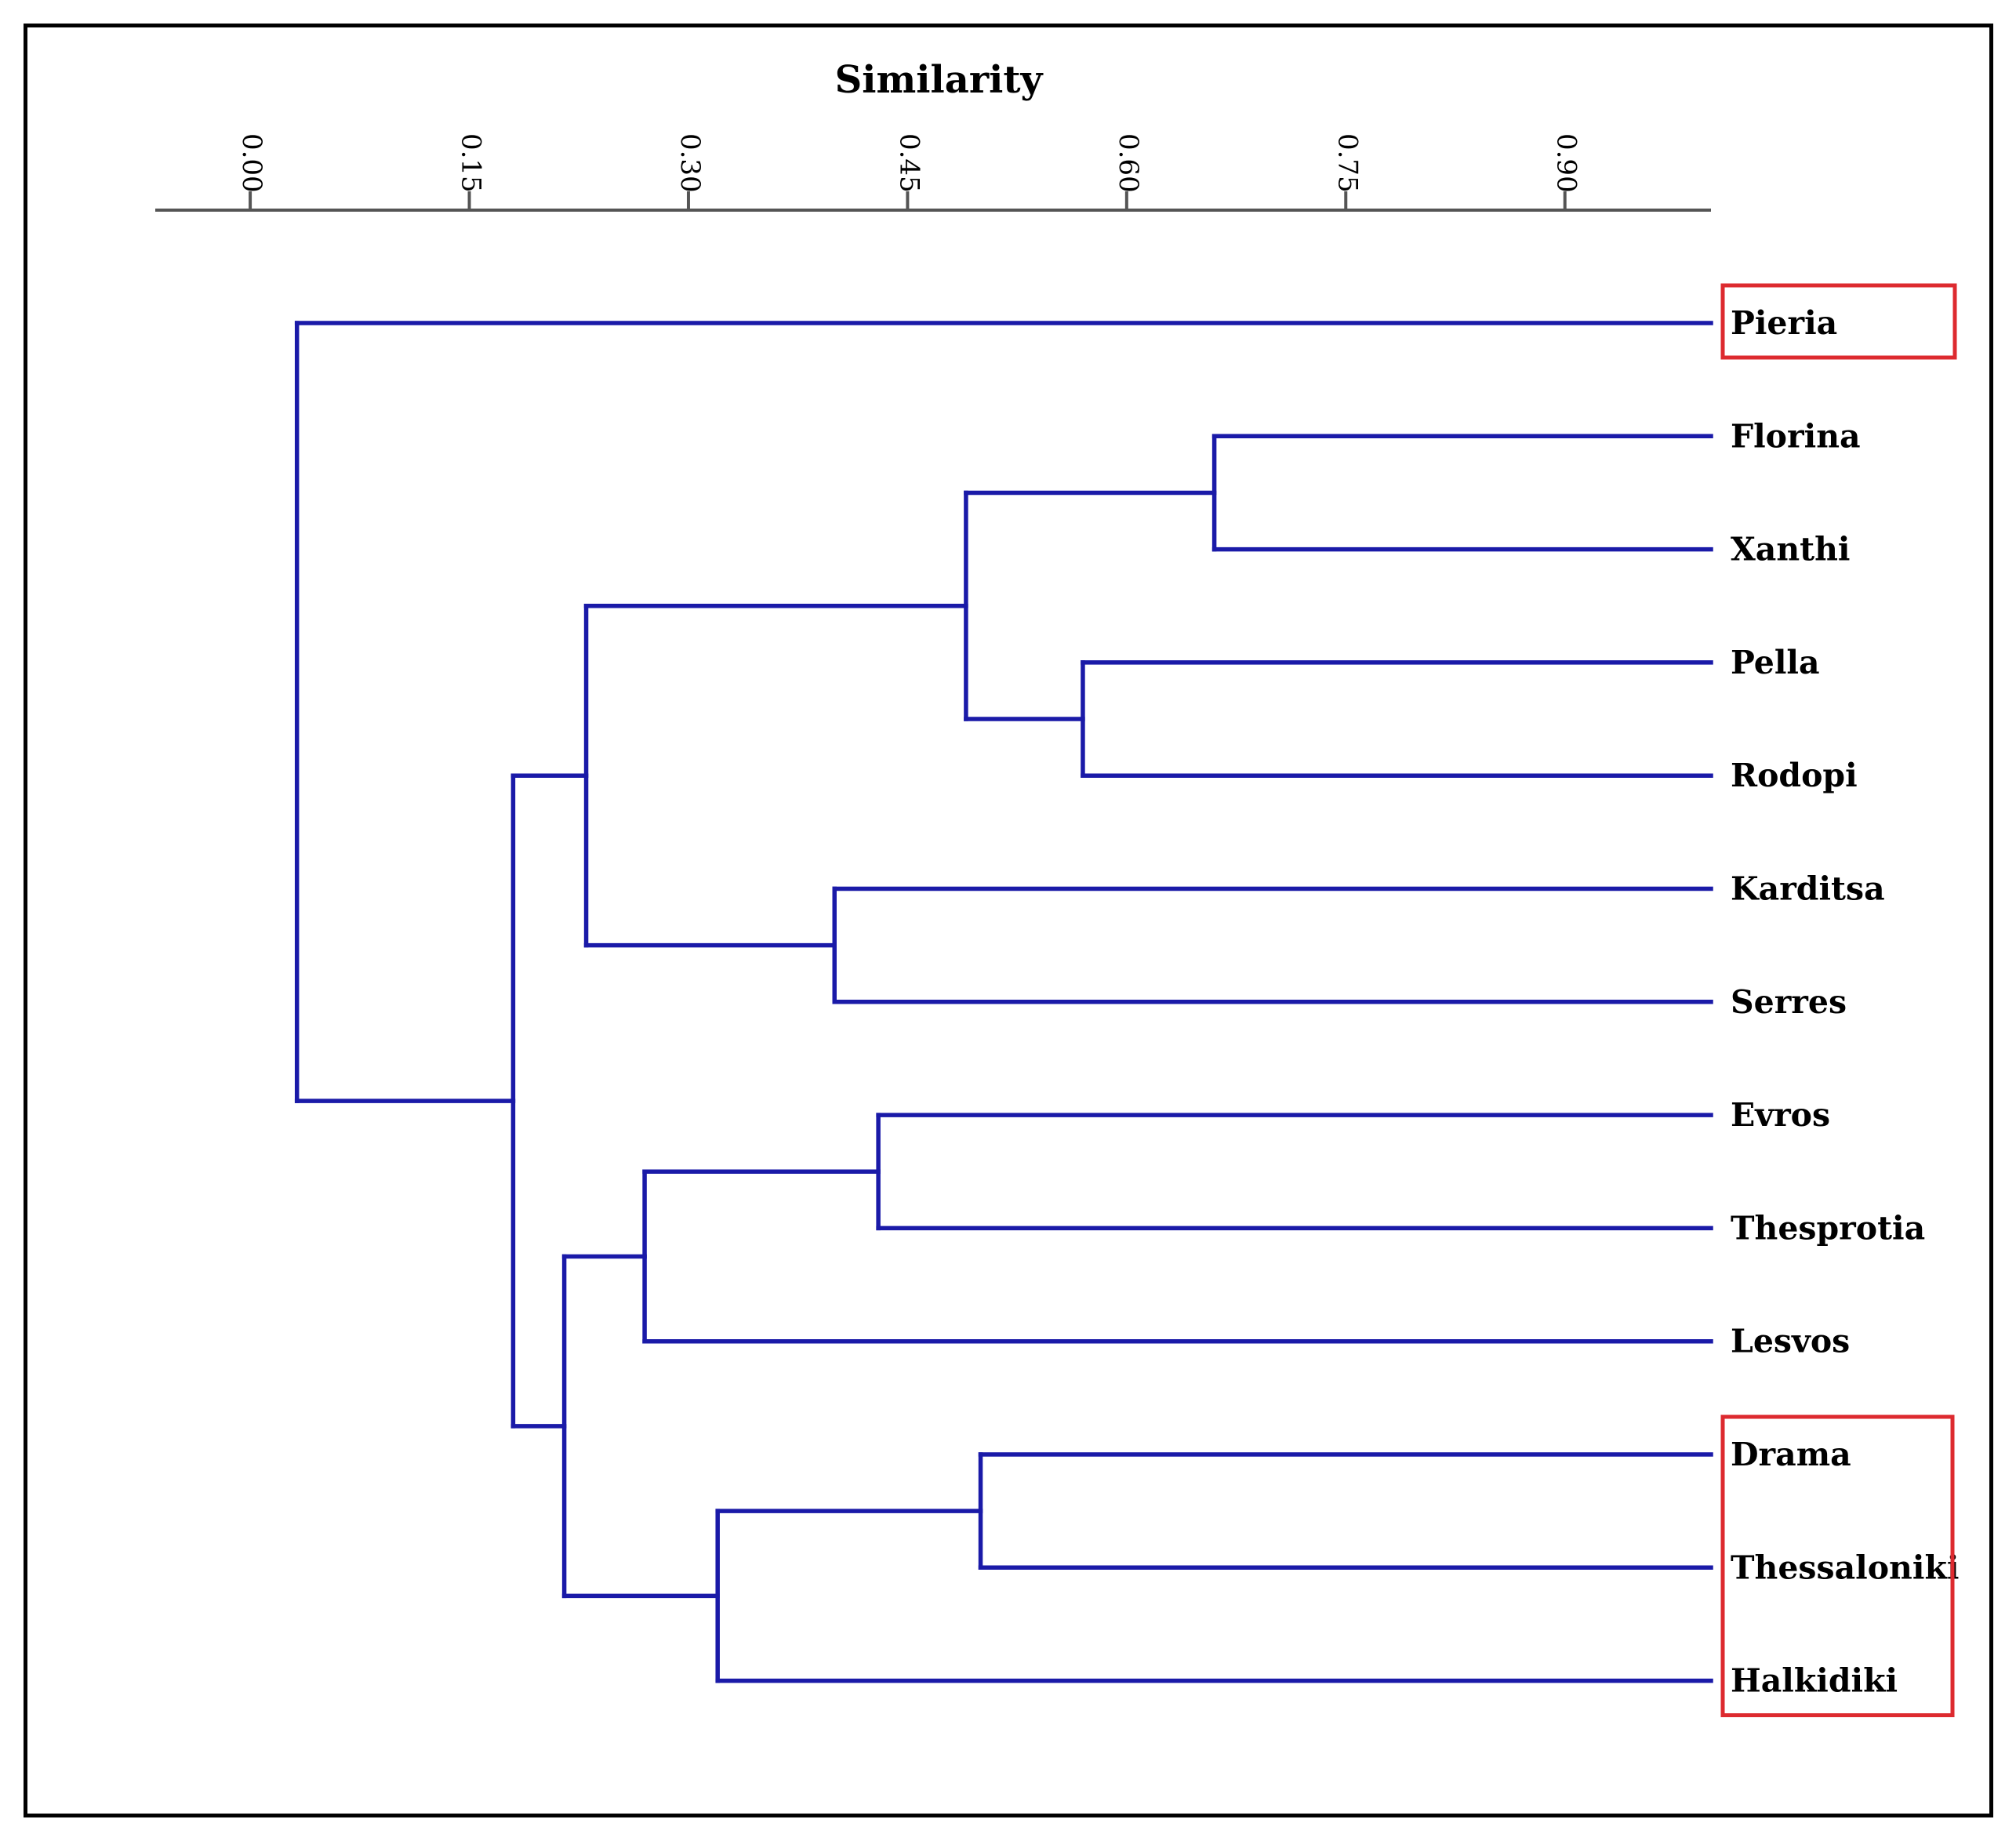  Describe the element at coordinates (1566, 163) in the screenshot. I see `axis-tick-label: 0.90` at that location.